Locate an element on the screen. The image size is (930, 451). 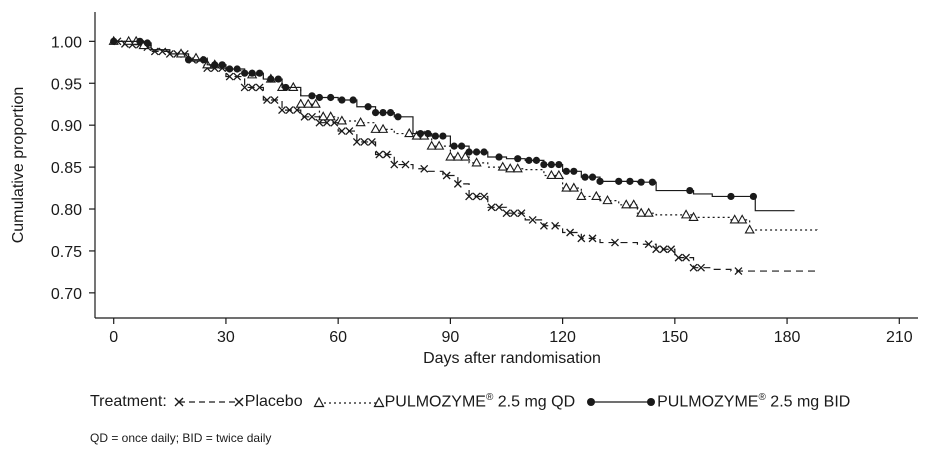
y-tick-label: 0.80 is located at coordinates (66, 210).